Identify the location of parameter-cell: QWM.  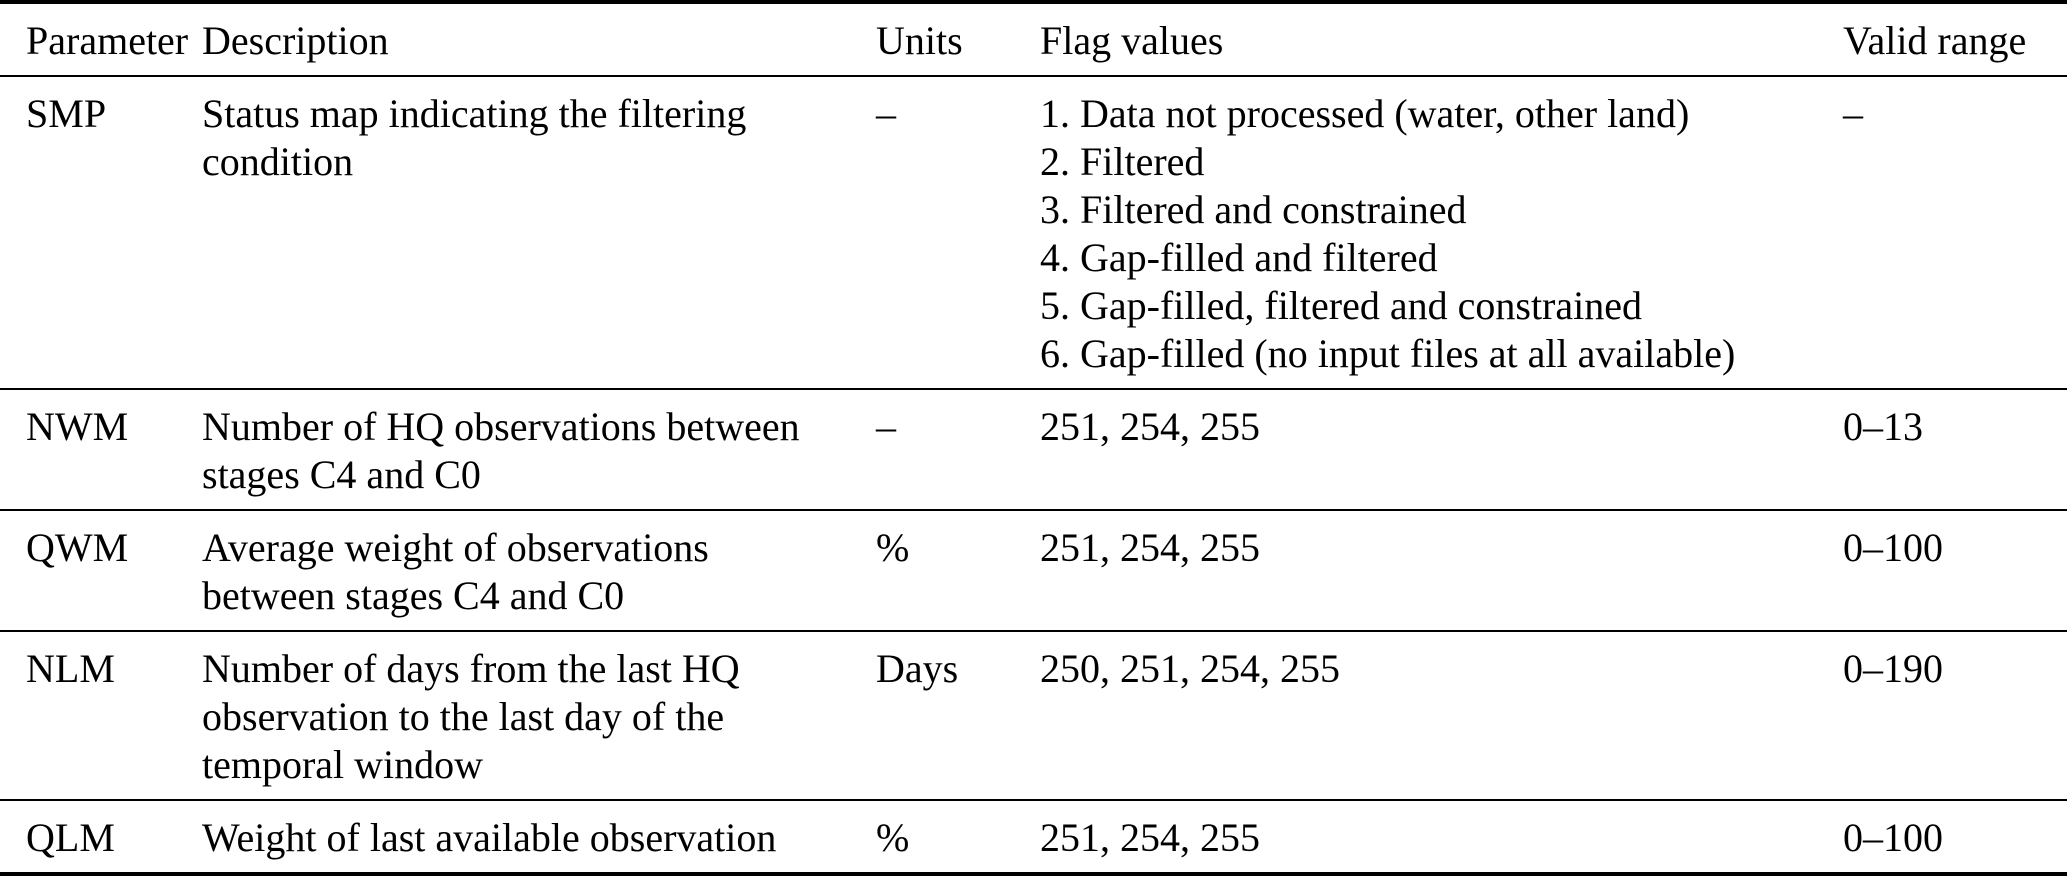
(77, 547).